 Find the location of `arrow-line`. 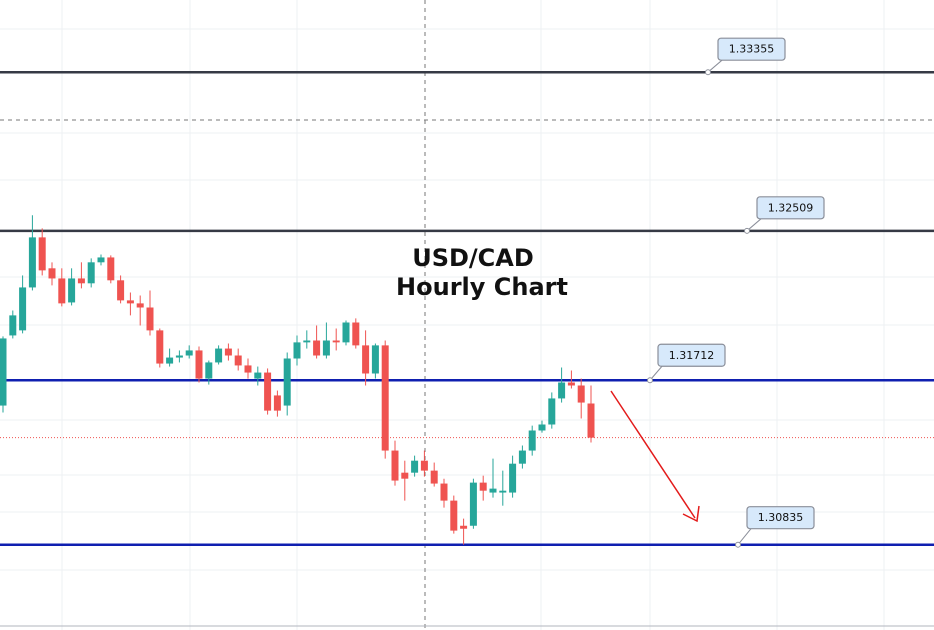

arrow-line is located at coordinates (653, 454).